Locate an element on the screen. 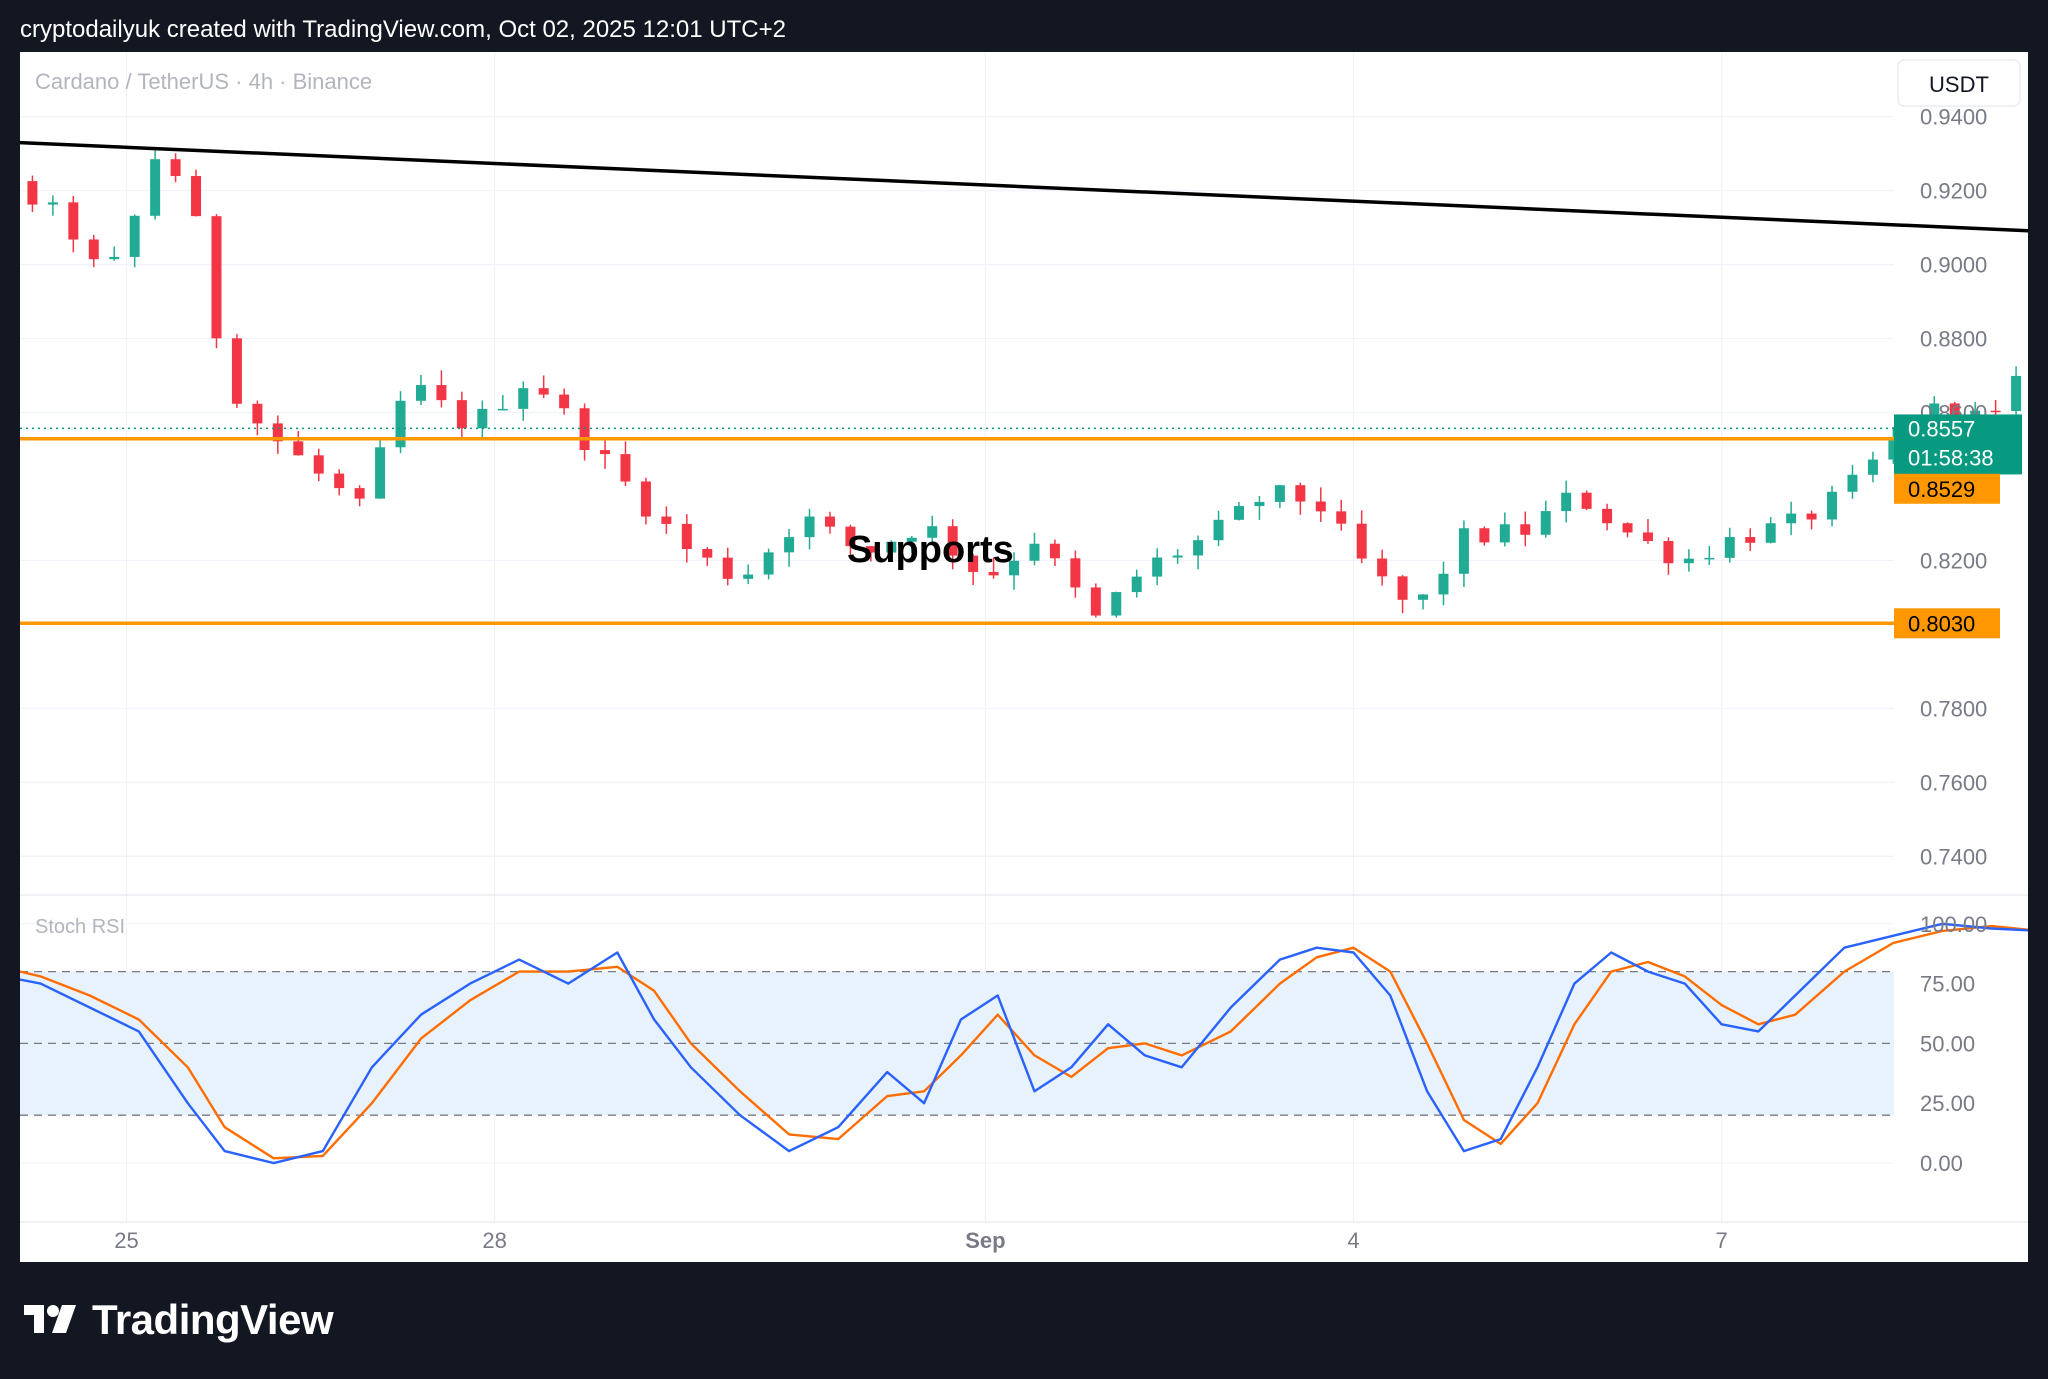  currency-button: USDT is located at coordinates (1959, 83).